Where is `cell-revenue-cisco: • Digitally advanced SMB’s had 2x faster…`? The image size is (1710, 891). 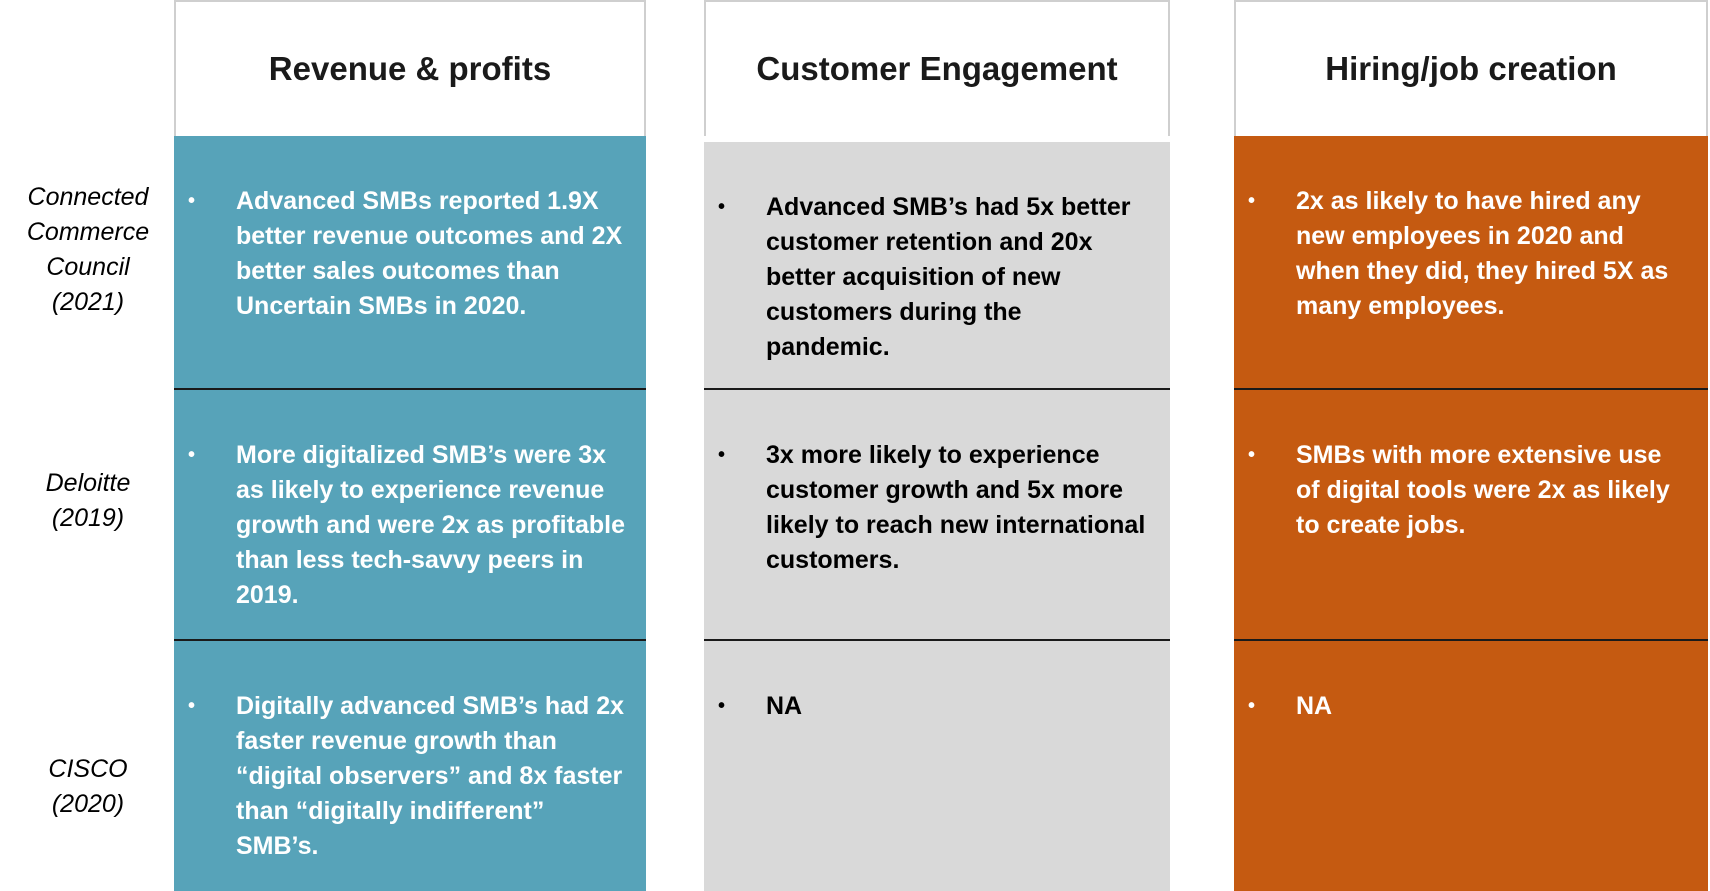
cell-revenue-cisco: • Digitally advanced SMB’s had 2x faster… is located at coordinates (410, 765).